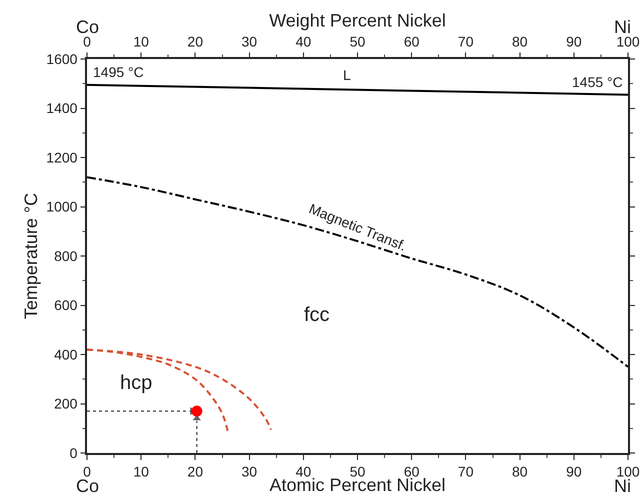  What do you see at coordinates (520, 472) in the screenshot?
I see `x2-tick-label: 80` at bounding box center [520, 472].